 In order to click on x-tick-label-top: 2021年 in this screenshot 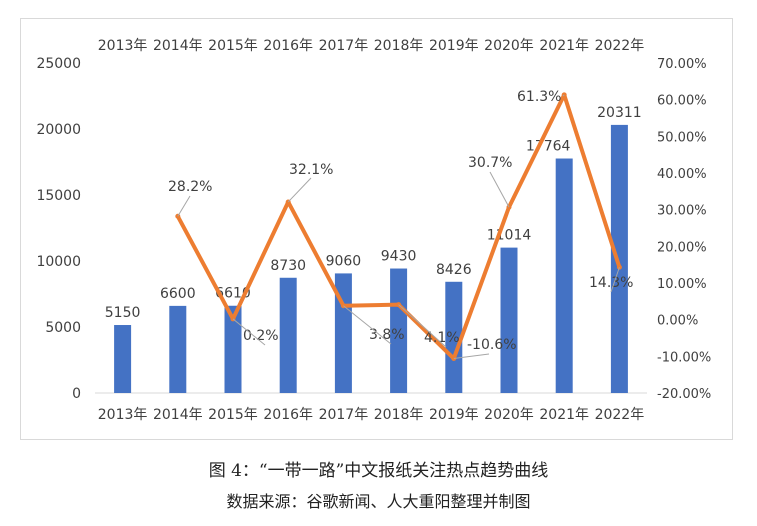, I will do `click(564, 46)`.